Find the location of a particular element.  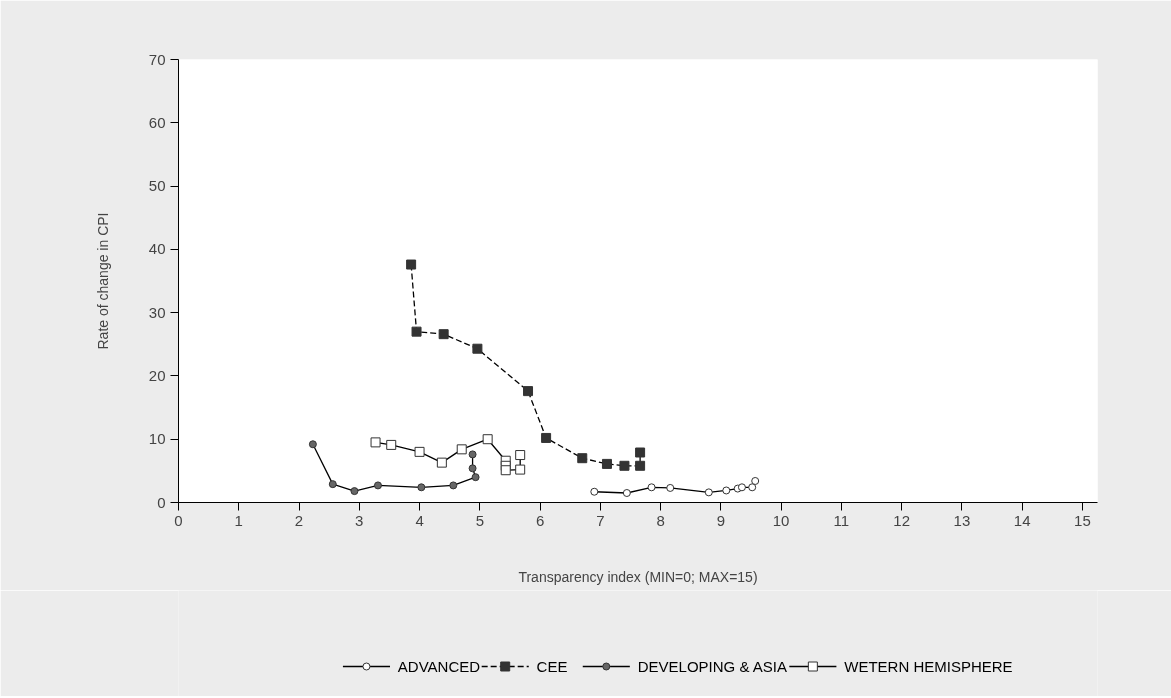

y-tick-label: 70 is located at coordinates (157, 59).